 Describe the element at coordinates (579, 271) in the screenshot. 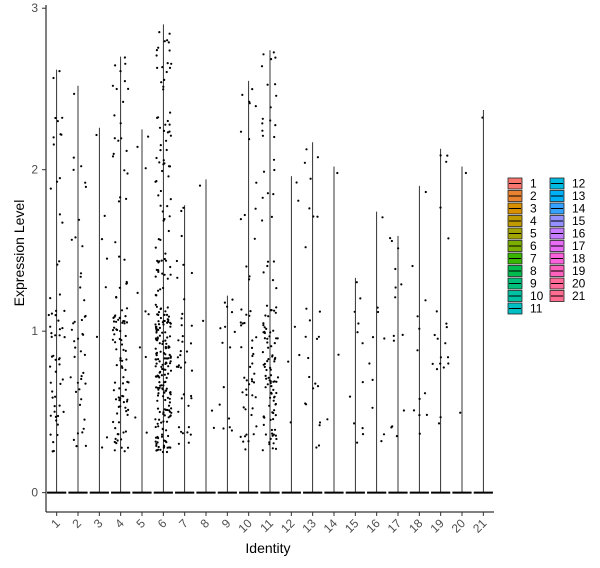

I see `legend-label-19: 19` at that location.